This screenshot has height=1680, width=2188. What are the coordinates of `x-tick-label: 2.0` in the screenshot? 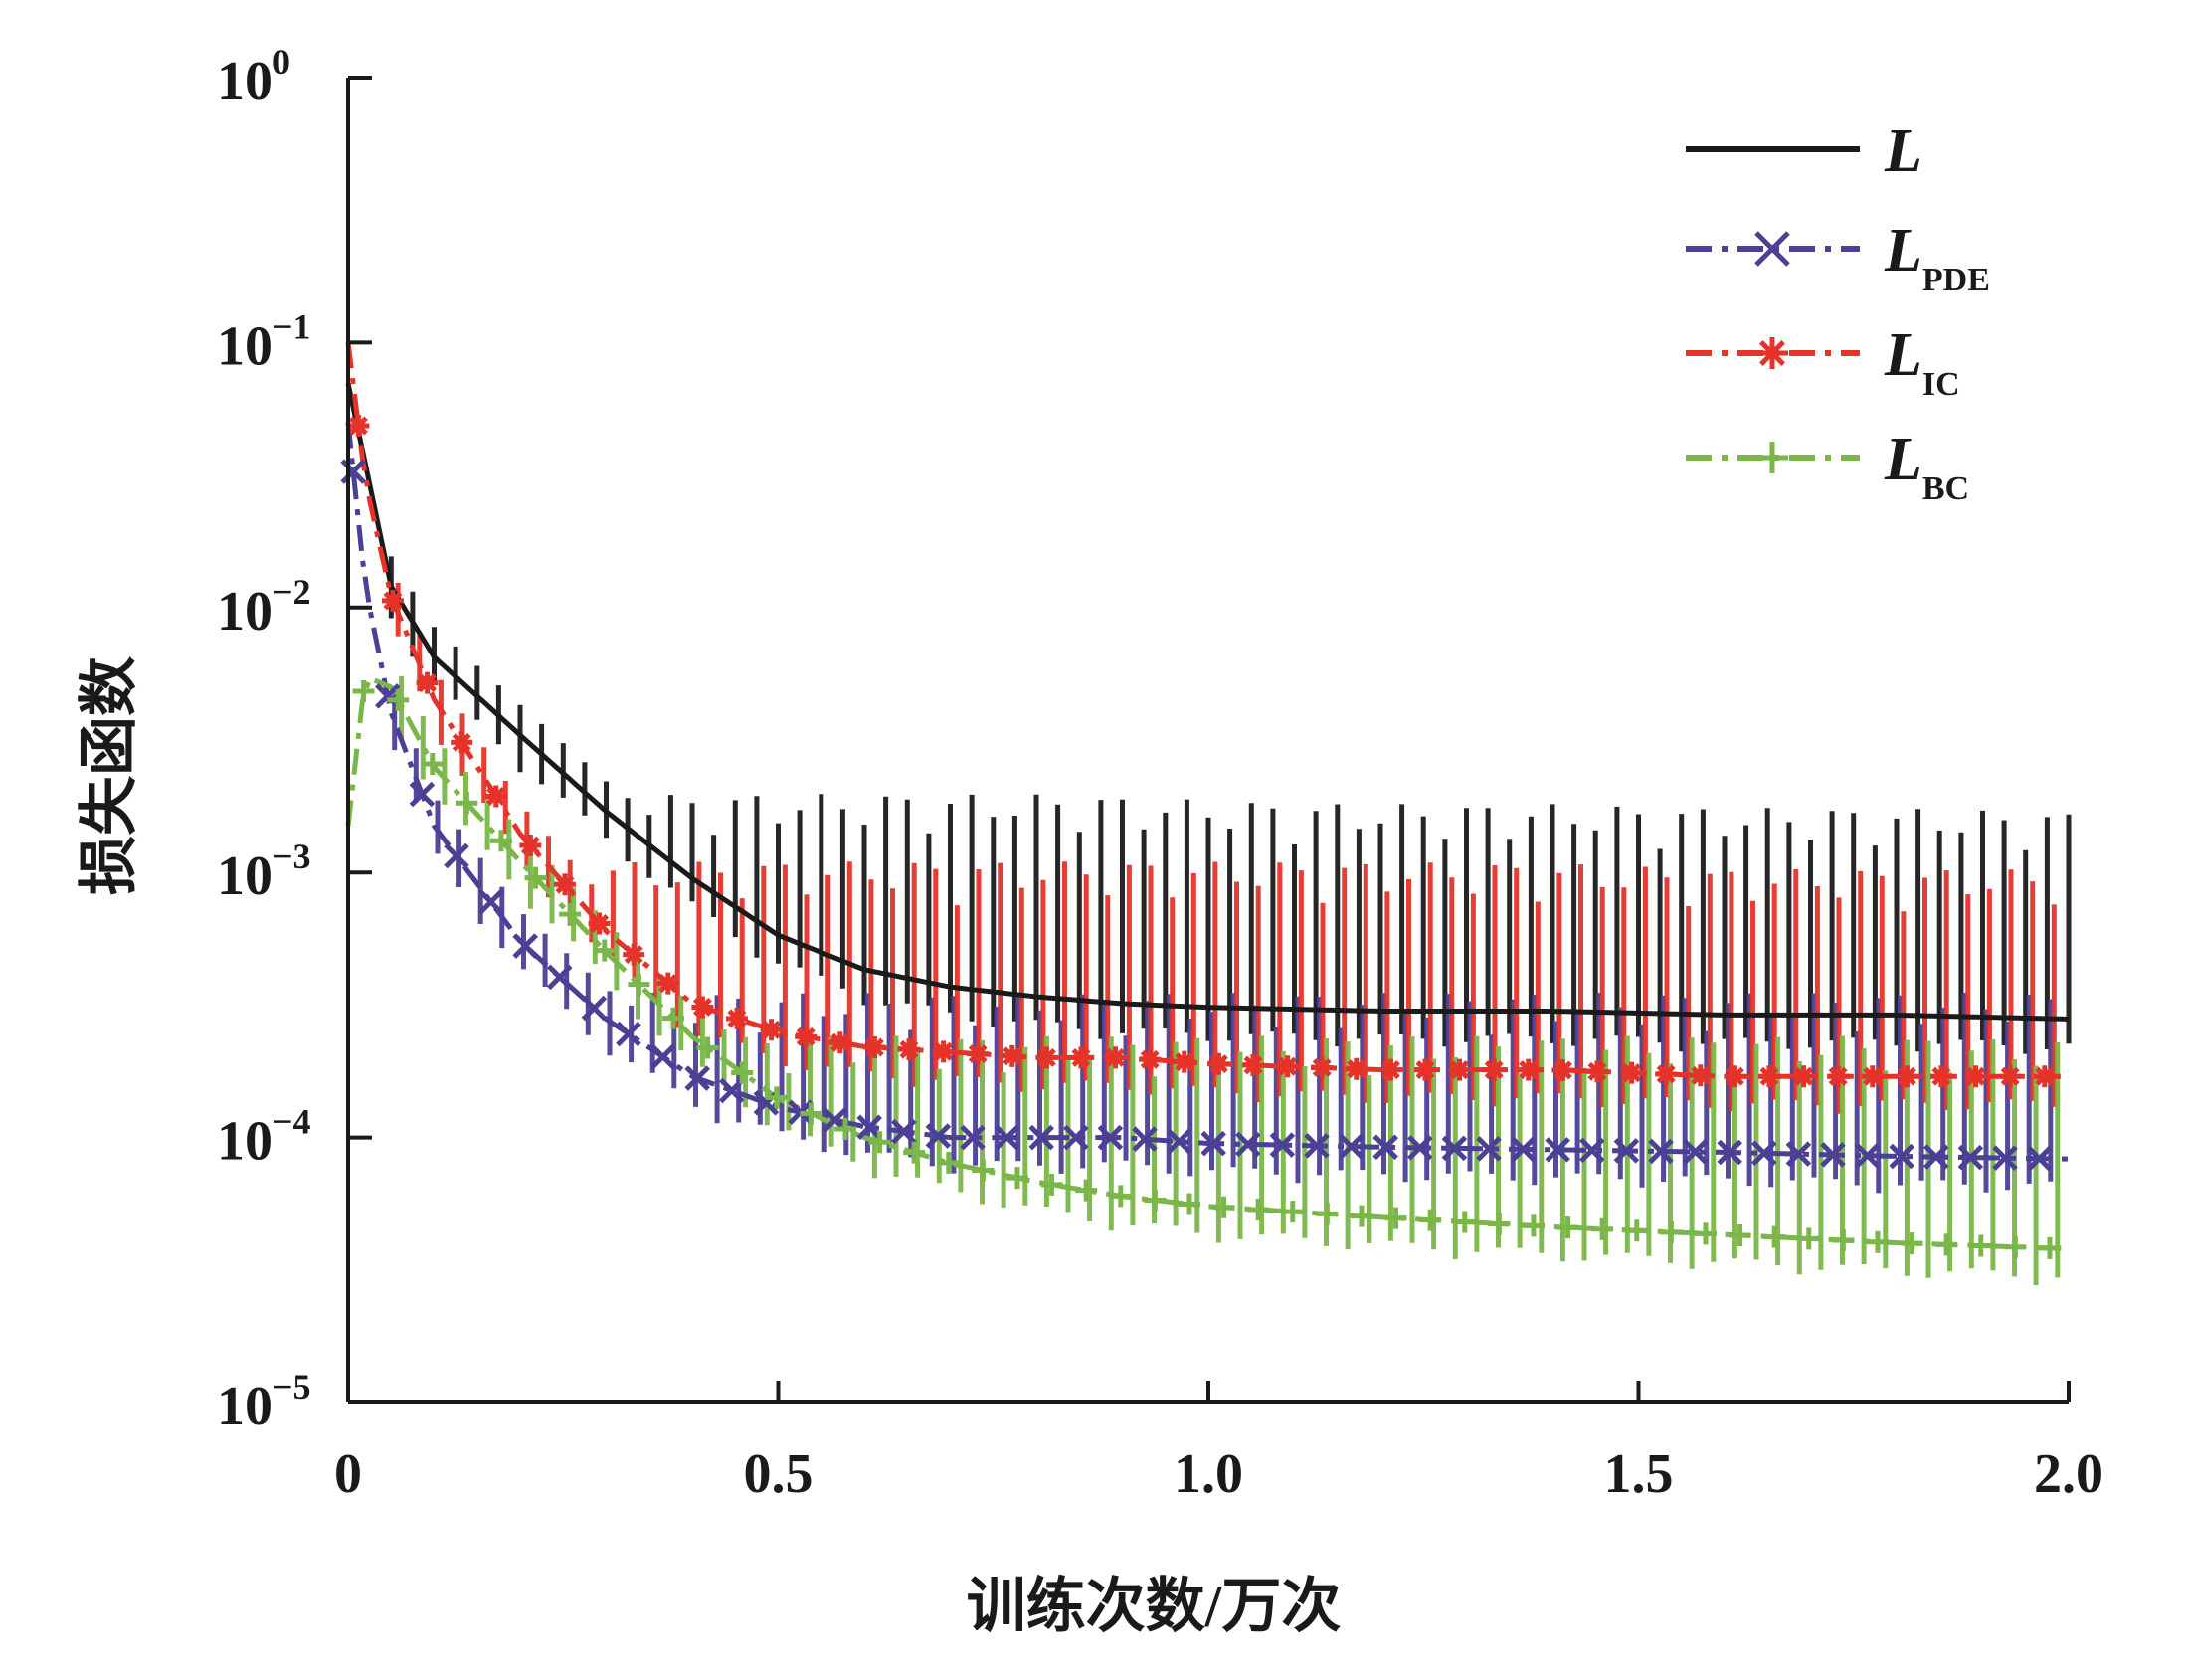 It's located at (2068, 1474).